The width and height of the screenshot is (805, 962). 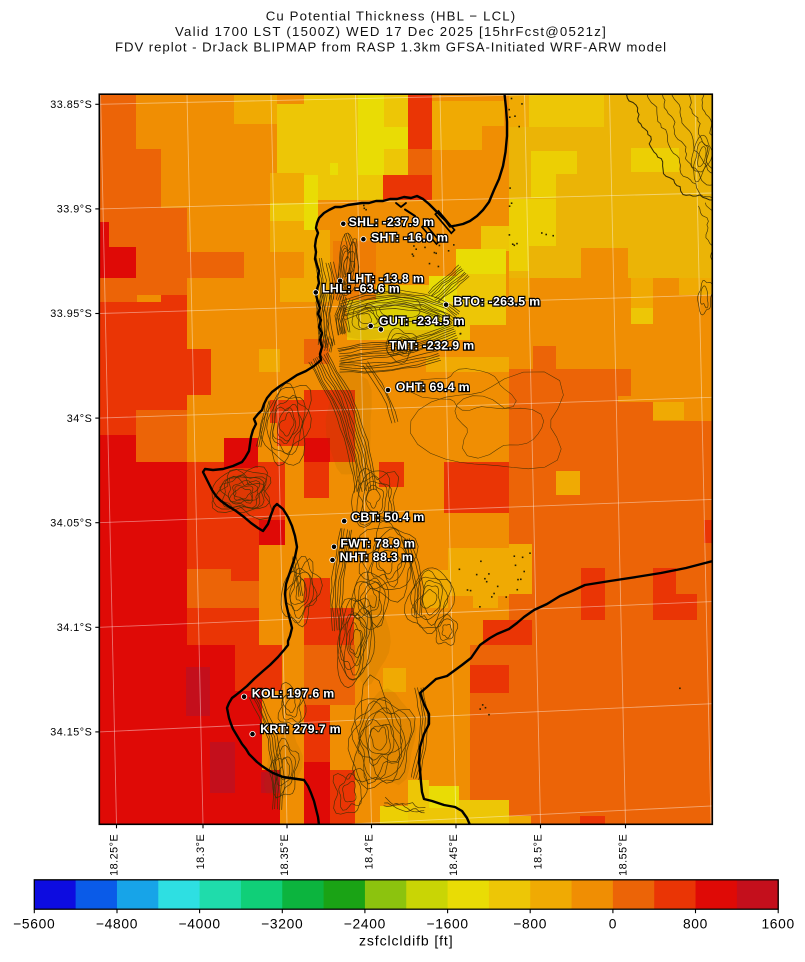 I want to click on svg-text: −3200, so click(x=282, y=924).